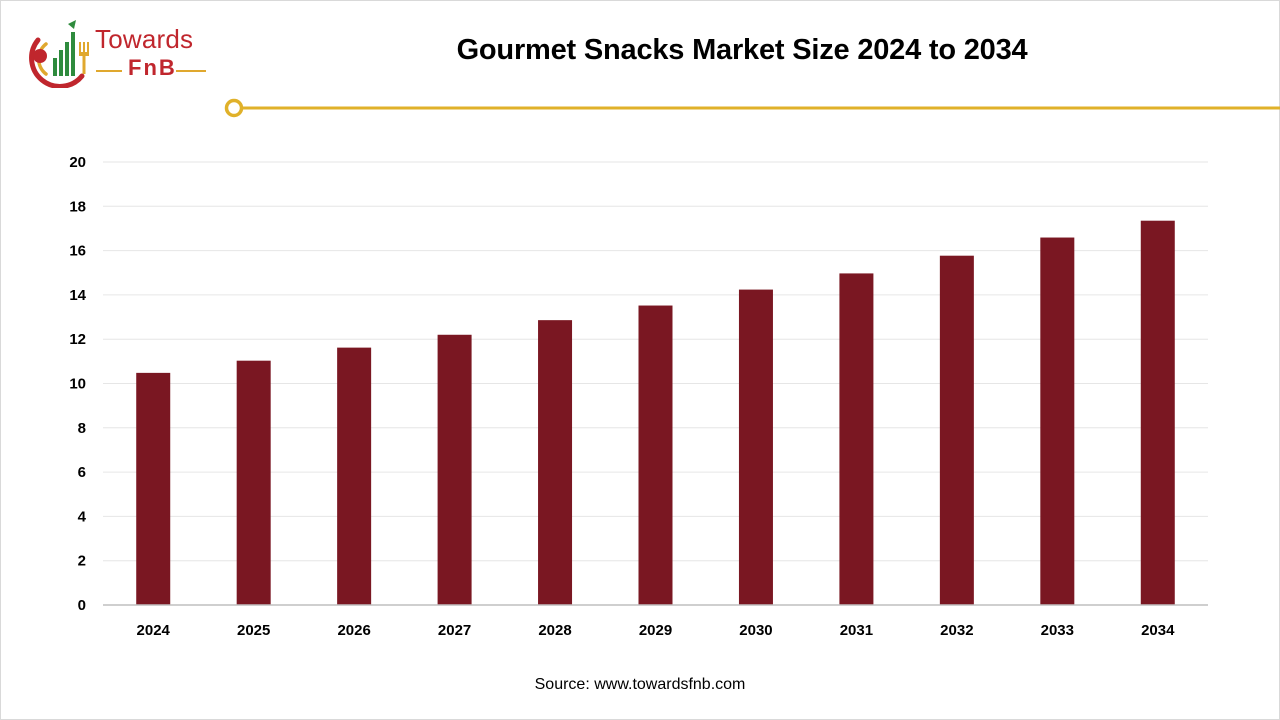 The image size is (1280, 720). I want to click on source-note: Source: www.towardsfnb.com, so click(640, 684).